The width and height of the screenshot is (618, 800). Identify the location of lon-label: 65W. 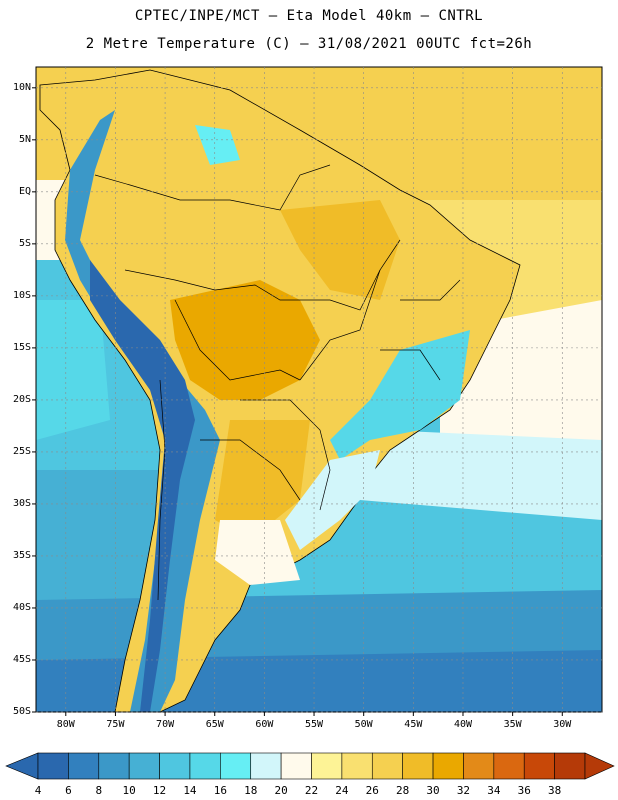
(214, 724).